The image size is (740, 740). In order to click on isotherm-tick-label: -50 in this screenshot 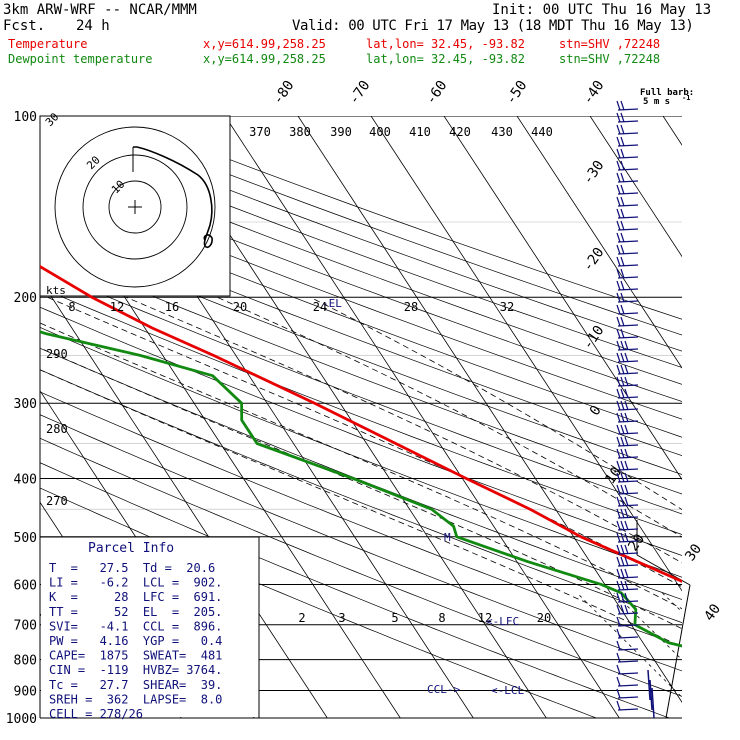, I will do `click(517, 93)`.